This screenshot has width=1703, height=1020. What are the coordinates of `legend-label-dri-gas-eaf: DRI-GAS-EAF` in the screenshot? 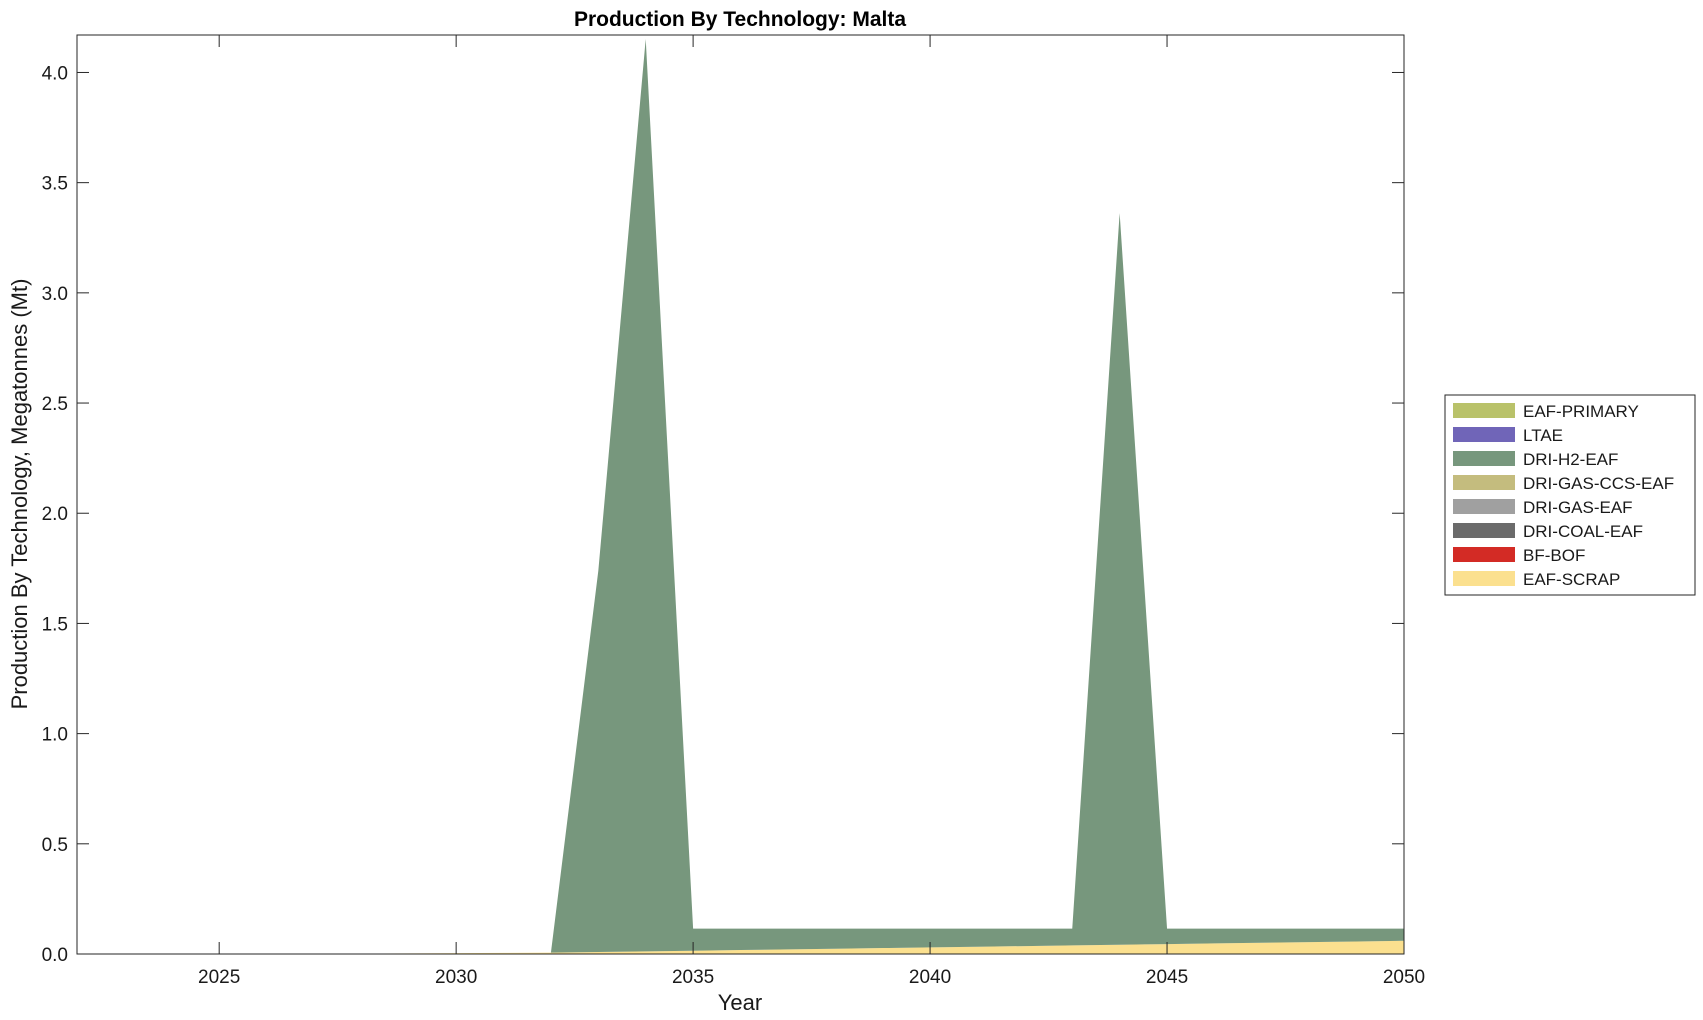 It's located at (1578, 507).